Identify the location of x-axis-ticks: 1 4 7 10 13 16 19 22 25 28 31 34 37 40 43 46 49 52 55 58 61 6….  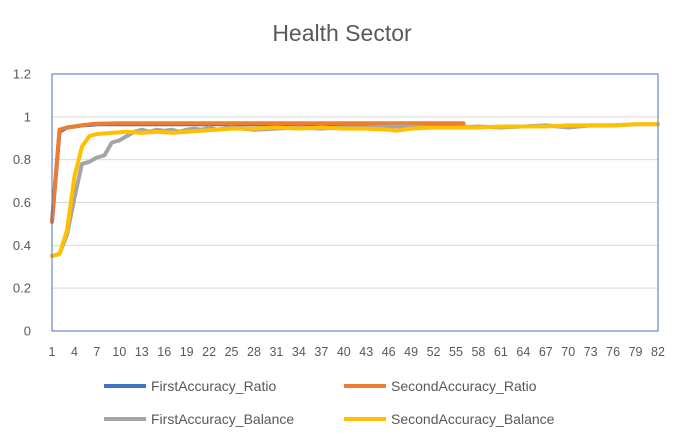
(357, 352).